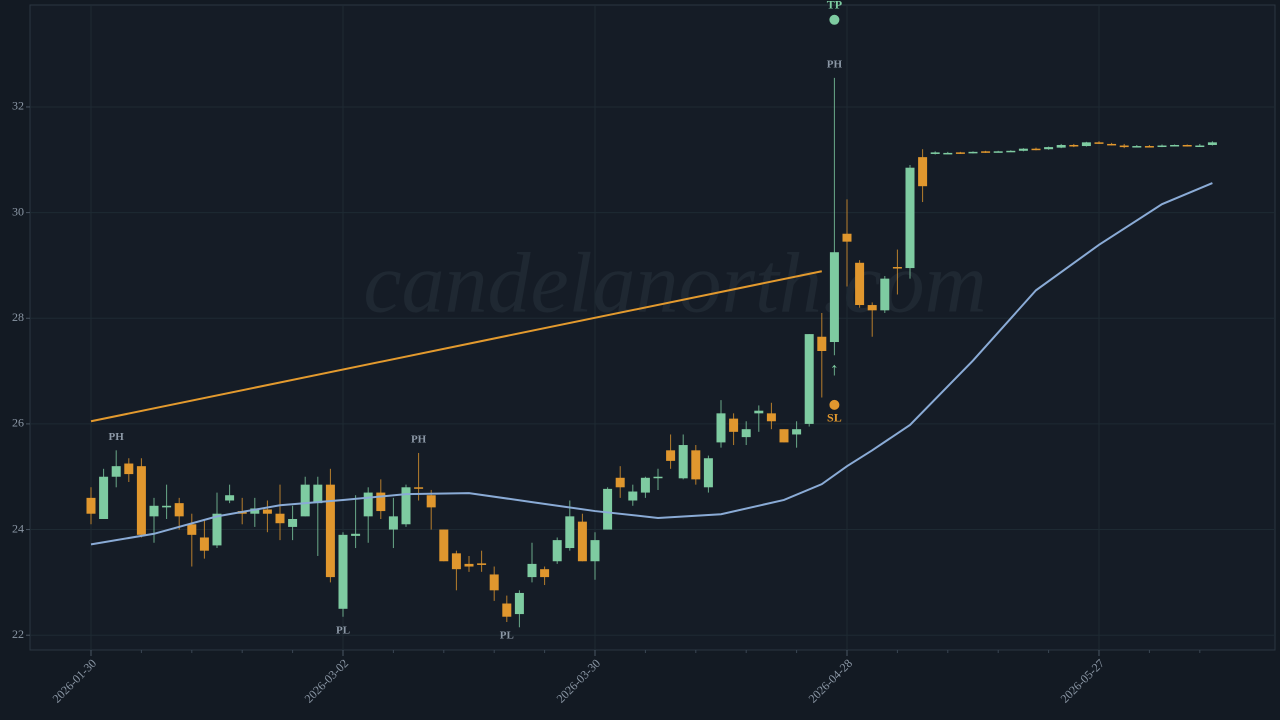 The width and height of the screenshot is (1280, 720). Describe the element at coordinates (674, 283) in the screenshot. I see `watermark: candelanorth.com` at that location.